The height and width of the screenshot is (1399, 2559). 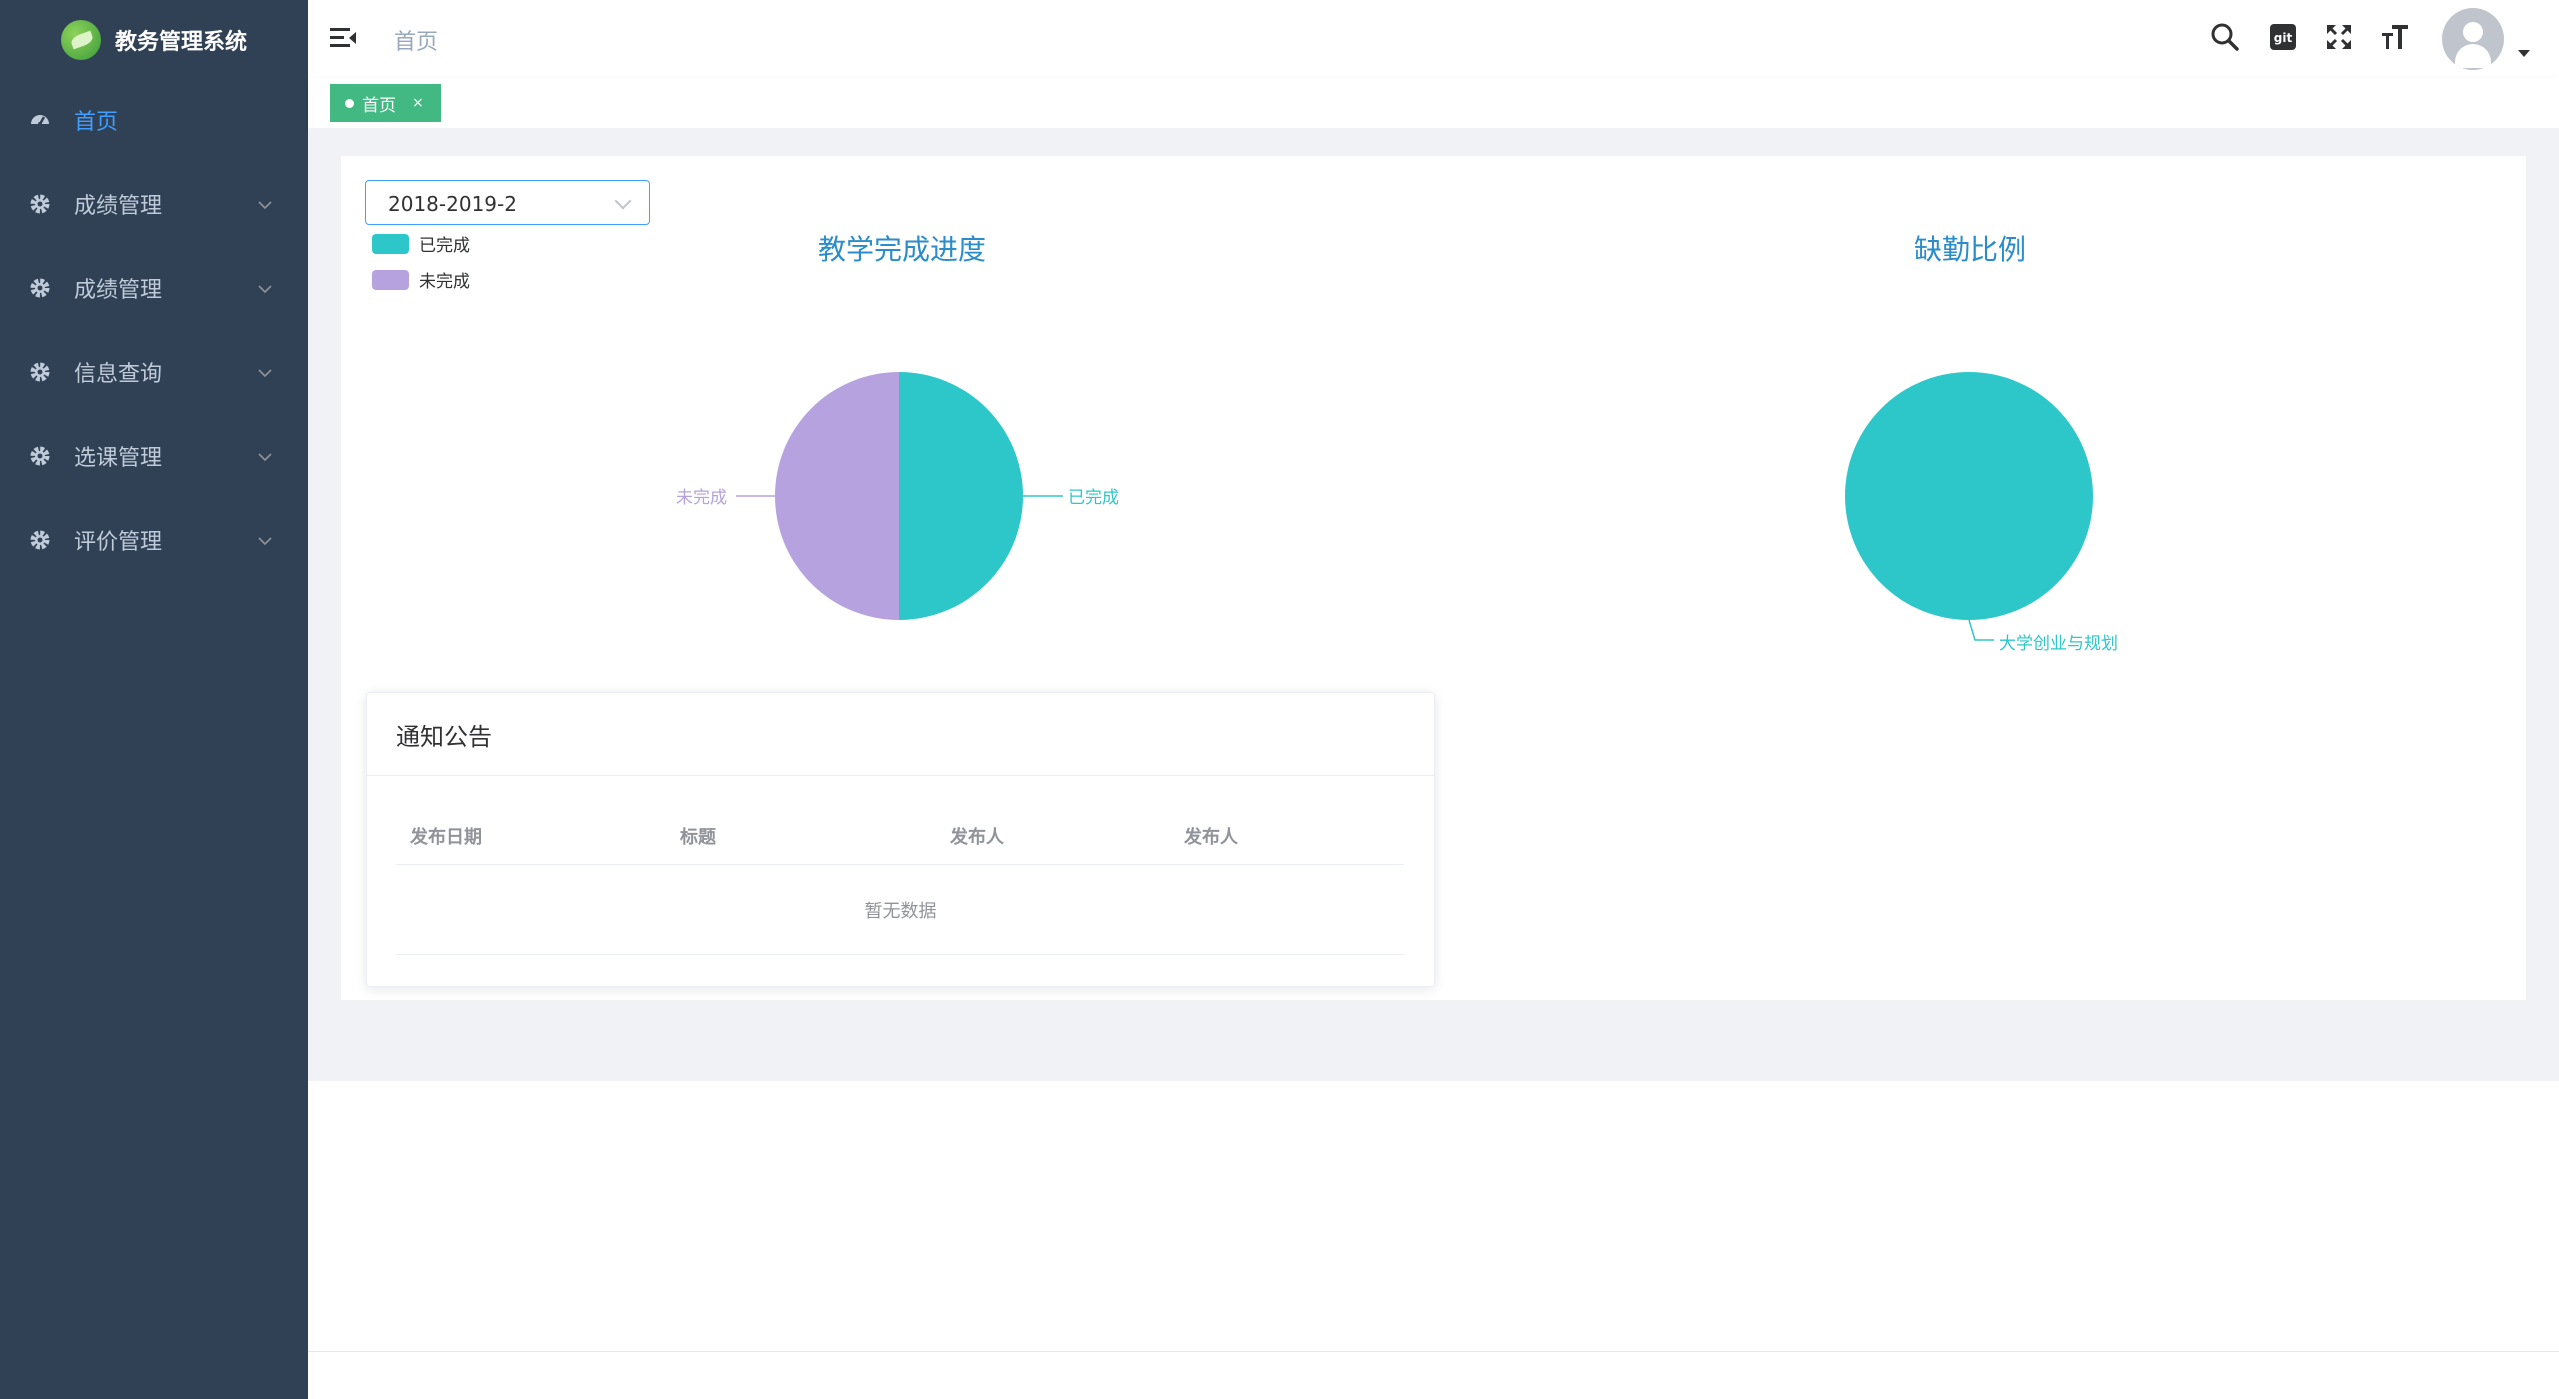 I want to click on hamburger-icon, so click(x=343, y=38).